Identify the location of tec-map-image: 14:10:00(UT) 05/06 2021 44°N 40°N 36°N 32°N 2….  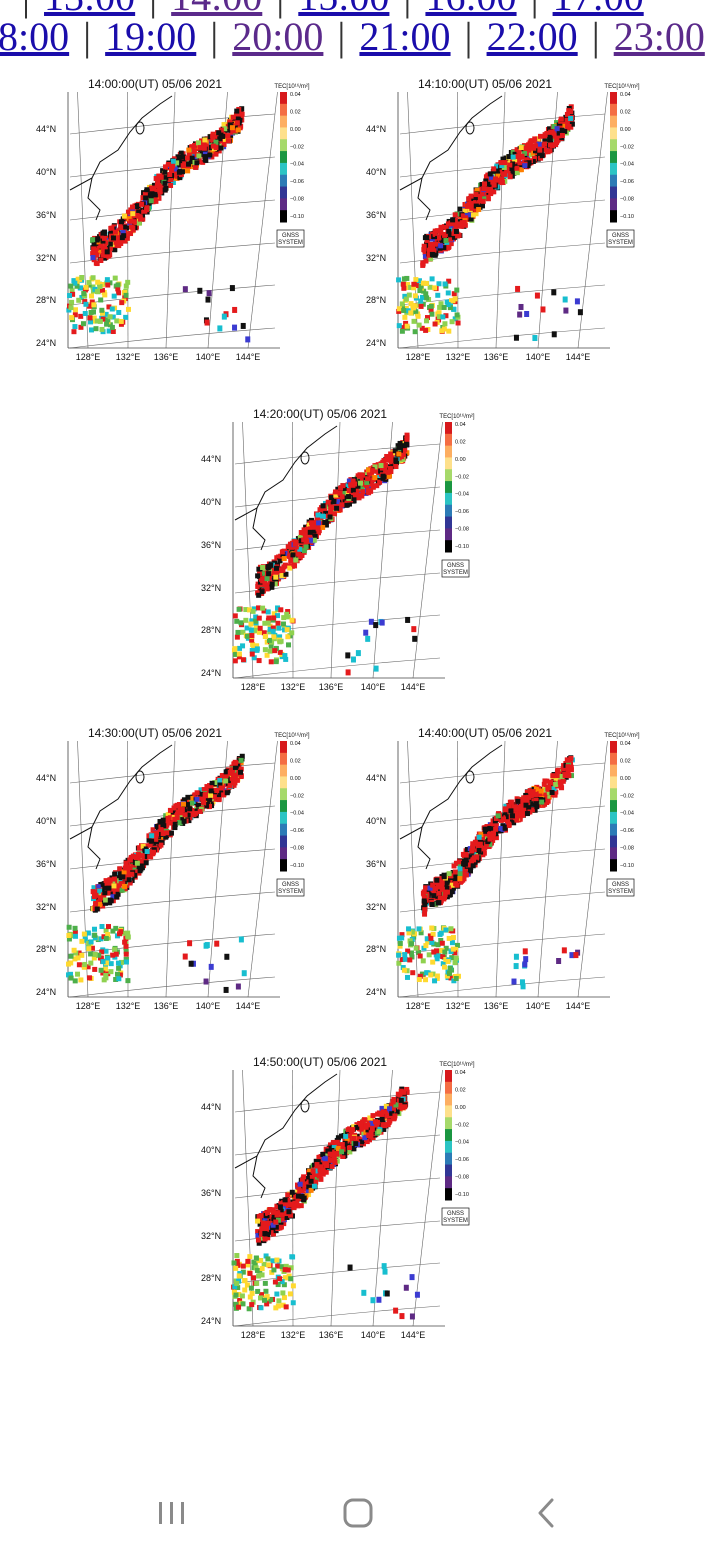
(510, 220).